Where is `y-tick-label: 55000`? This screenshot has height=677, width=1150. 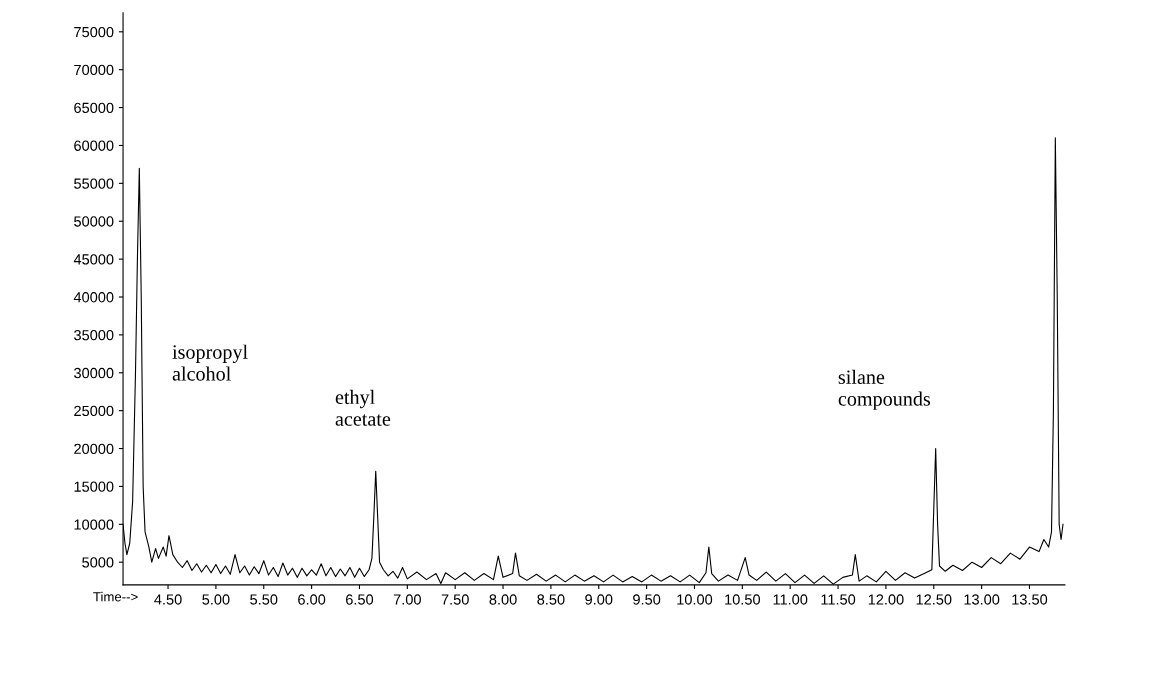
y-tick-label: 55000 is located at coordinates (94, 183).